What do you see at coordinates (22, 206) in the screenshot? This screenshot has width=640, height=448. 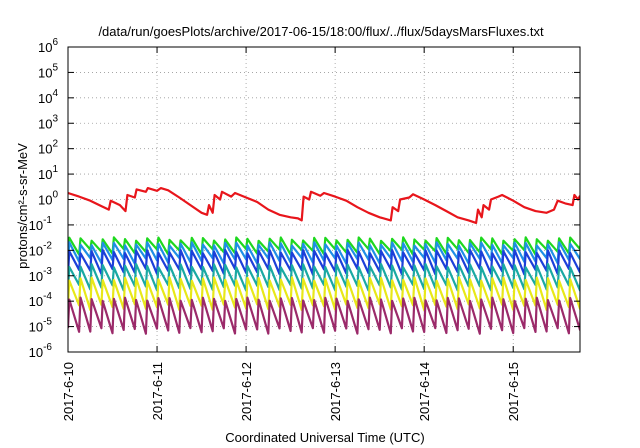 I see `y-axis-title: protons/cm²-s-sr-MeV` at bounding box center [22, 206].